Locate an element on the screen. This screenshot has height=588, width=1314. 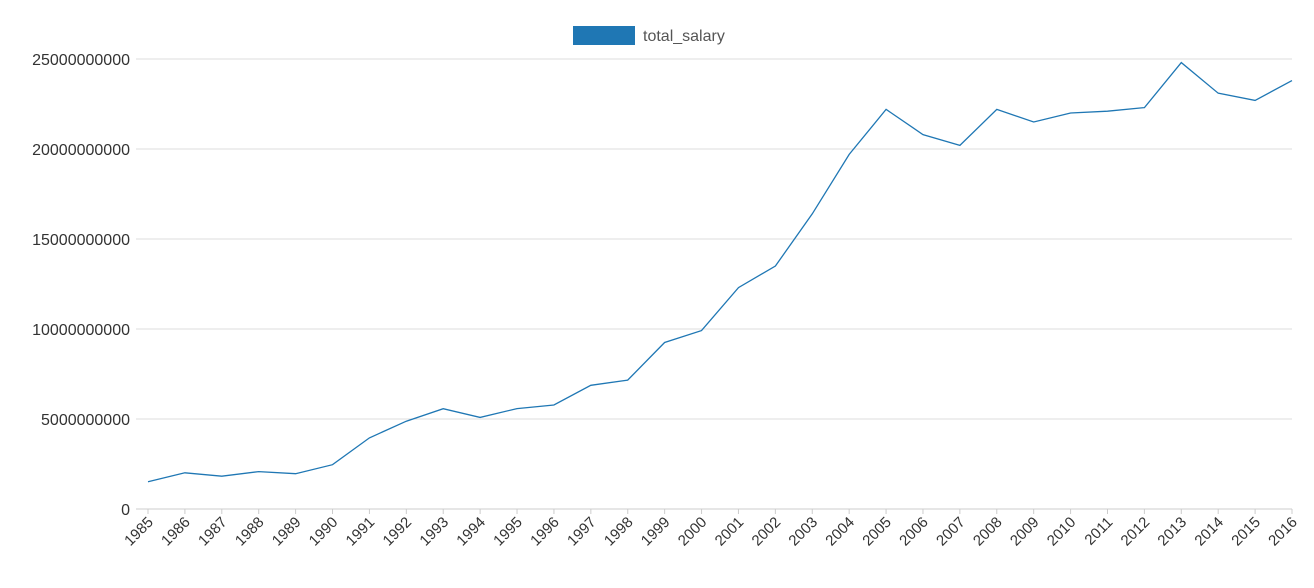
y-tick-label: 15000000000 is located at coordinates (81, 240).